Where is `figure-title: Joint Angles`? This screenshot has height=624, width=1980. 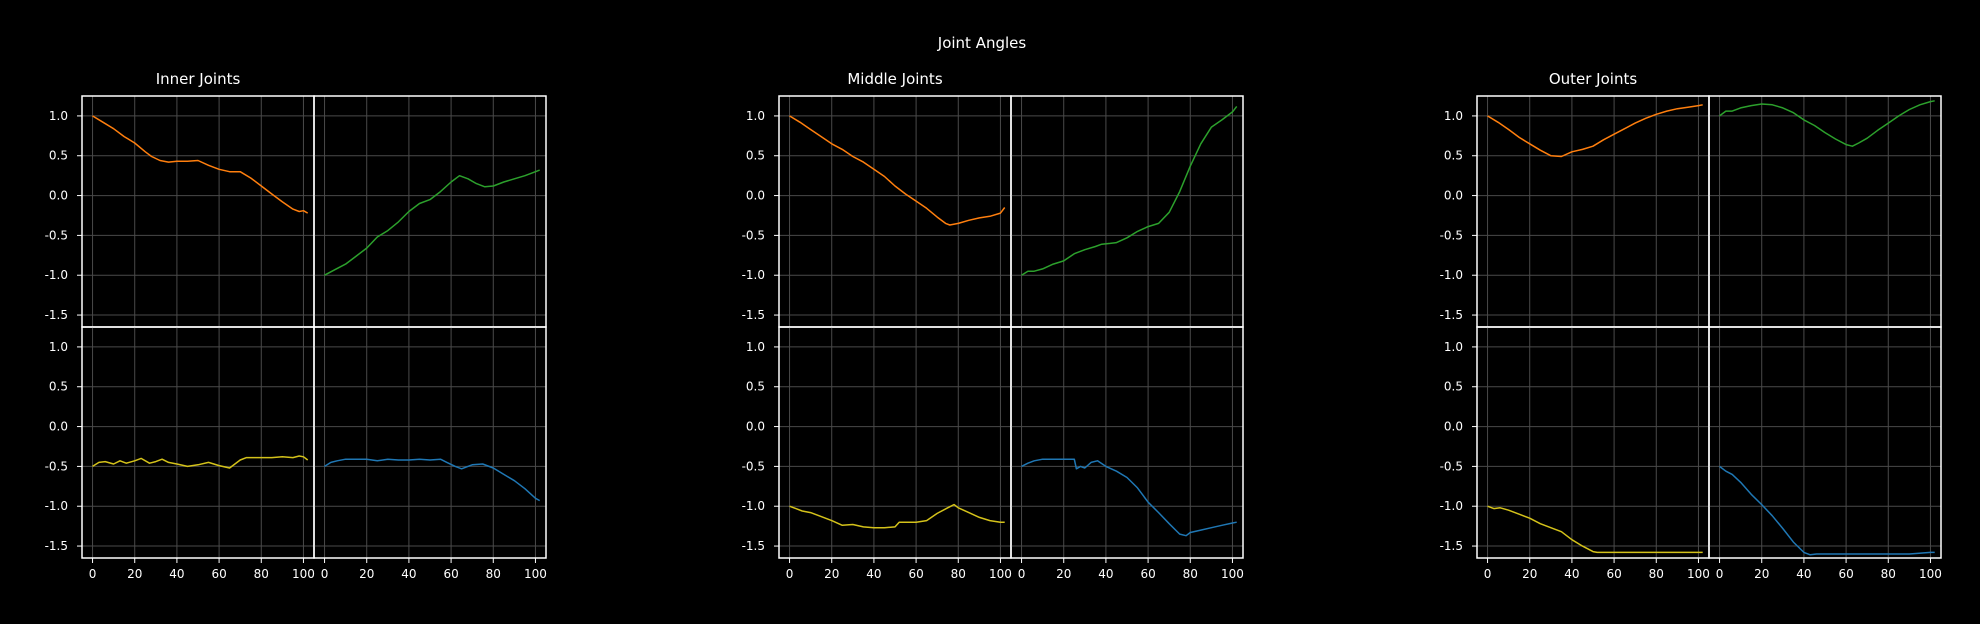 figure-title: Joint Angles is located at coordinates (982, 43).